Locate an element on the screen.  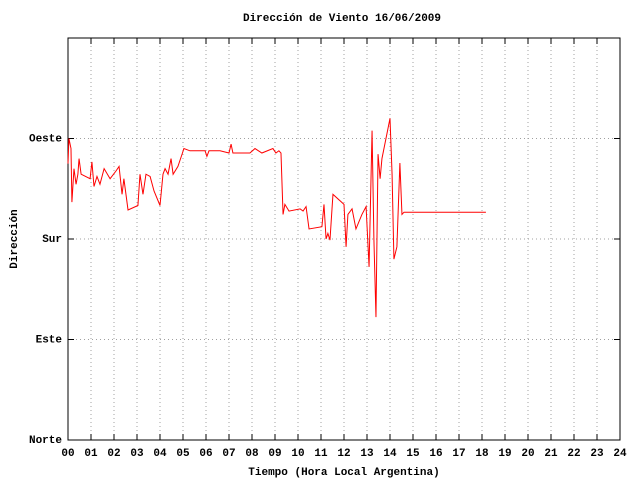
x-tick-label: 03 is located at coordinates (137, 454).